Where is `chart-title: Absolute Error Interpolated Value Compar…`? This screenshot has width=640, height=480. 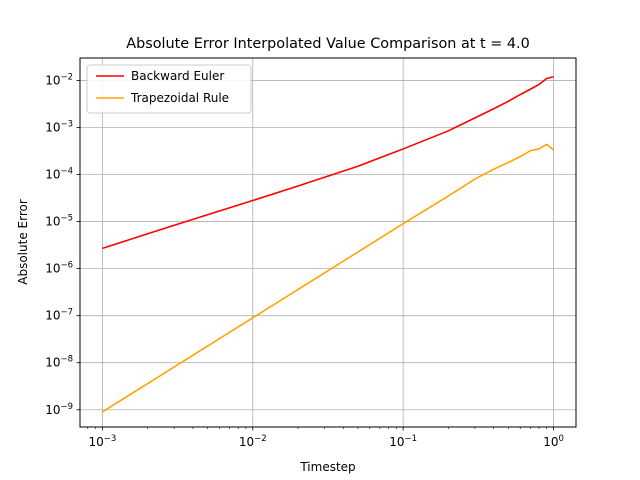 chart-title: Absolute Error Interpolated Value Compar… is located at coordinates (327, 44).